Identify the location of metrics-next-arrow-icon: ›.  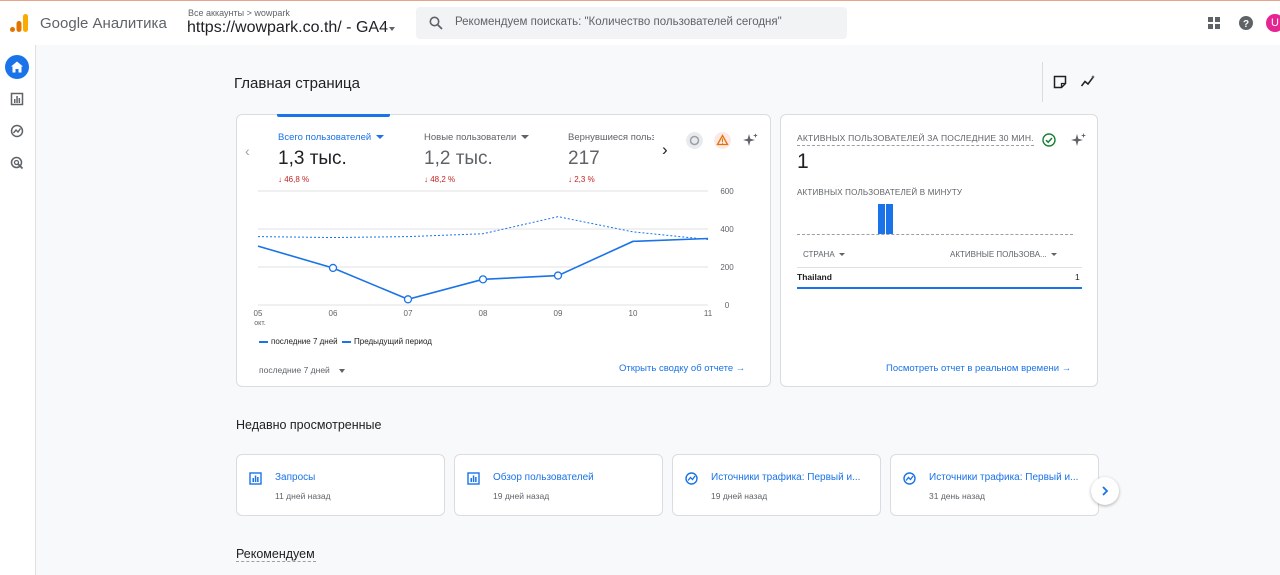
(665, 149).